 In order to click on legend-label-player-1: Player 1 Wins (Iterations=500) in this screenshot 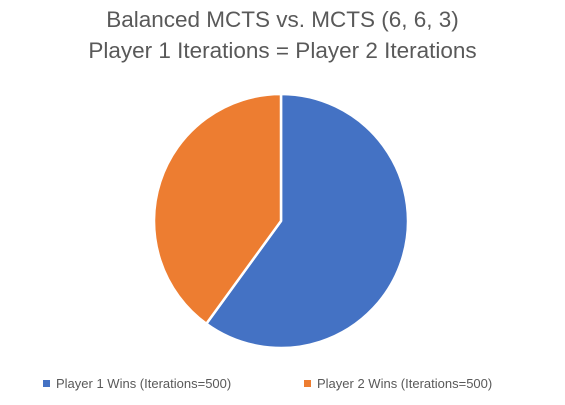, I will do `click(144, 383)`.